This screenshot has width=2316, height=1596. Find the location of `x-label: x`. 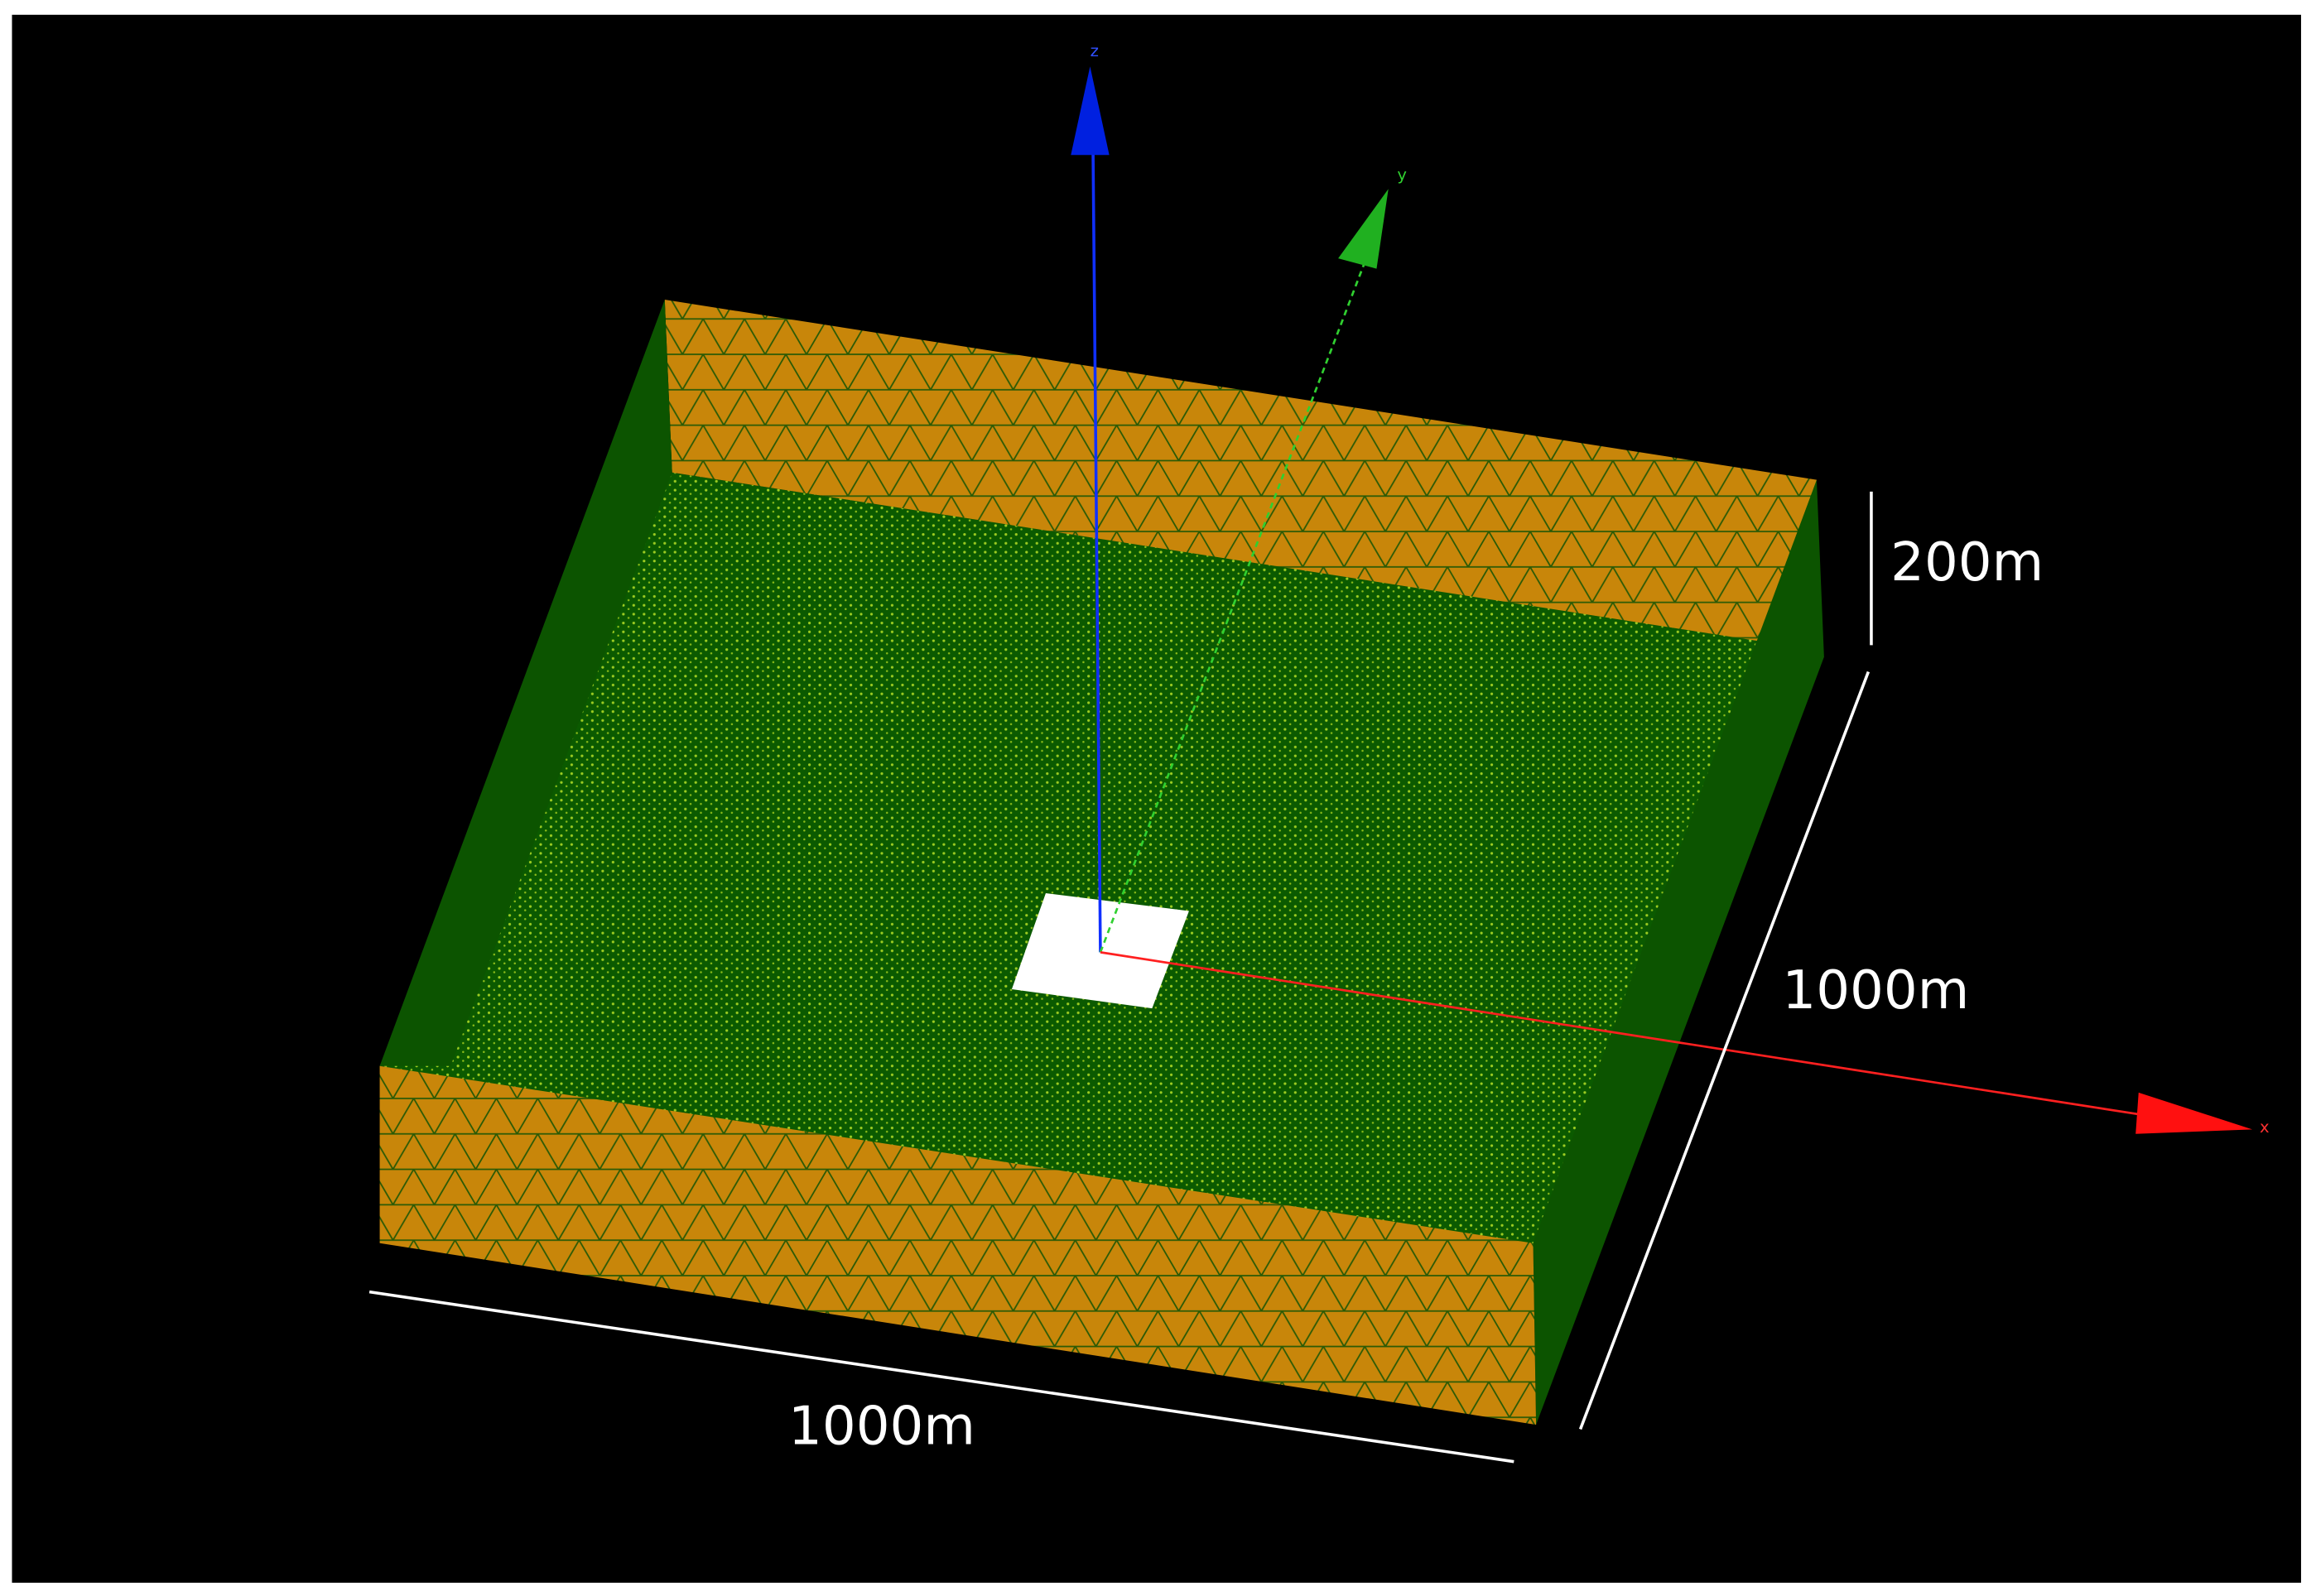

x-label: x is located at coordinates (2265, 1127).